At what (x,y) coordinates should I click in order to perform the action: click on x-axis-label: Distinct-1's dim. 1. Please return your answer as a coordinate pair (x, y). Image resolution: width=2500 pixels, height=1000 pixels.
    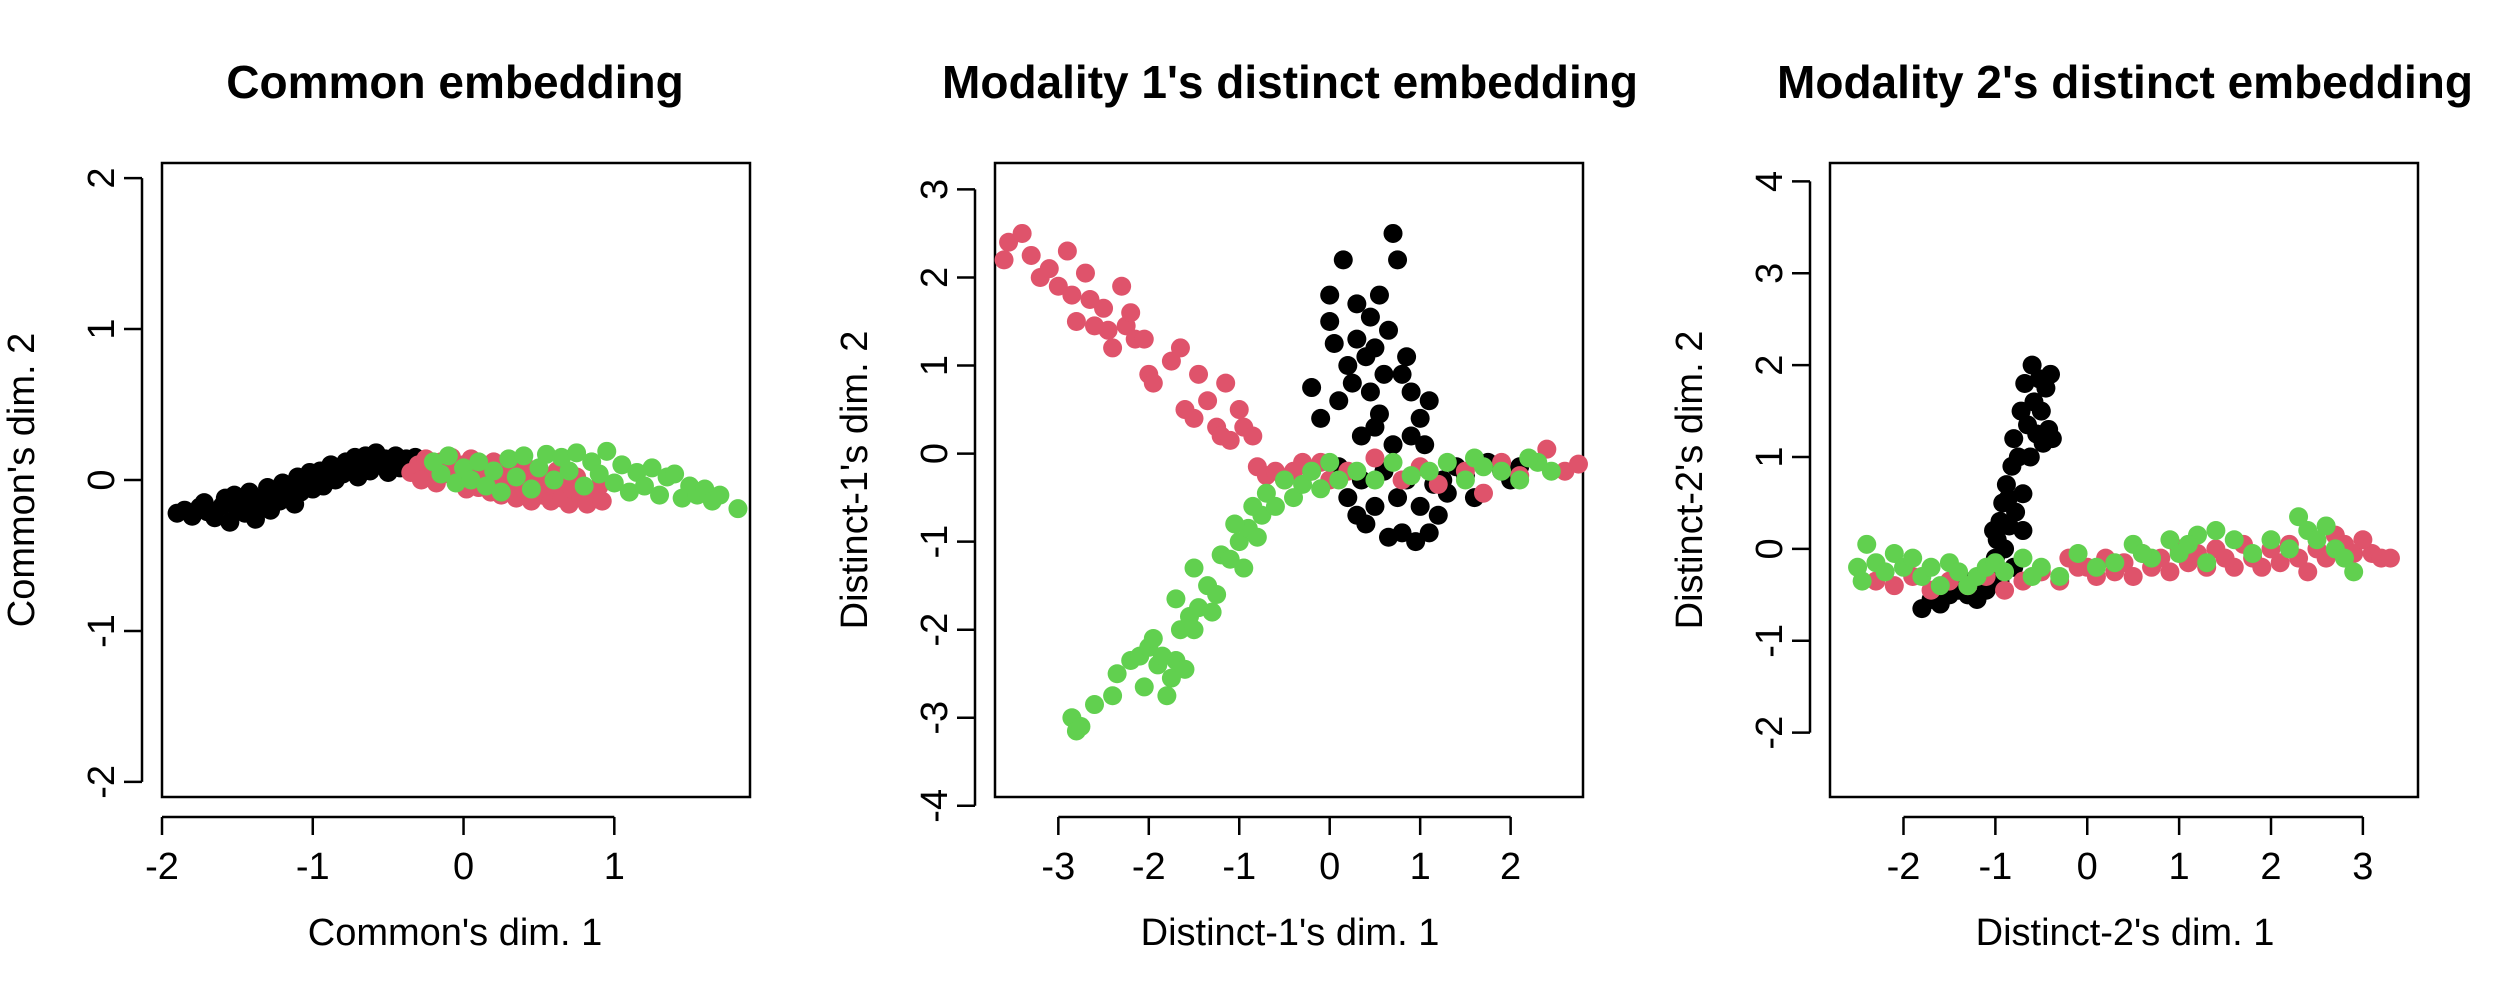
    Looking at the image, I should click on (1290, 933).